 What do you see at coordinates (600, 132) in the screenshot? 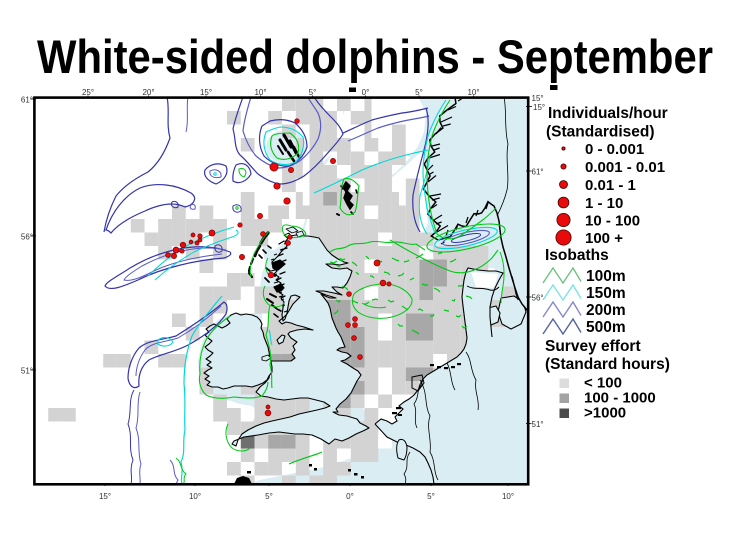
I see `svg-text: (Standardised)` at bounding box center [600, 132].